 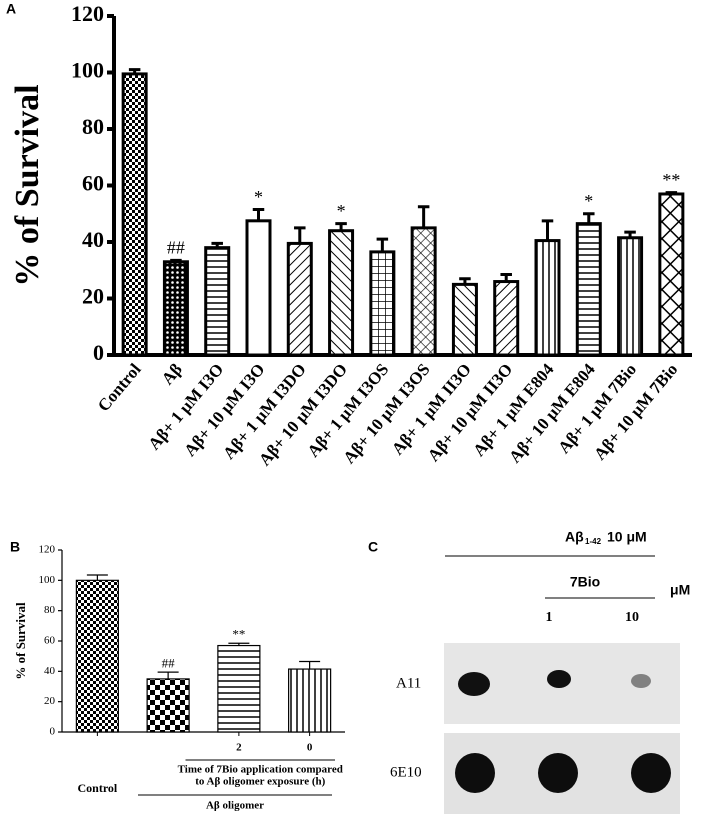 I want to click on subgroup-label: Time of 7Bio application compared, so click(x=260, y=770).